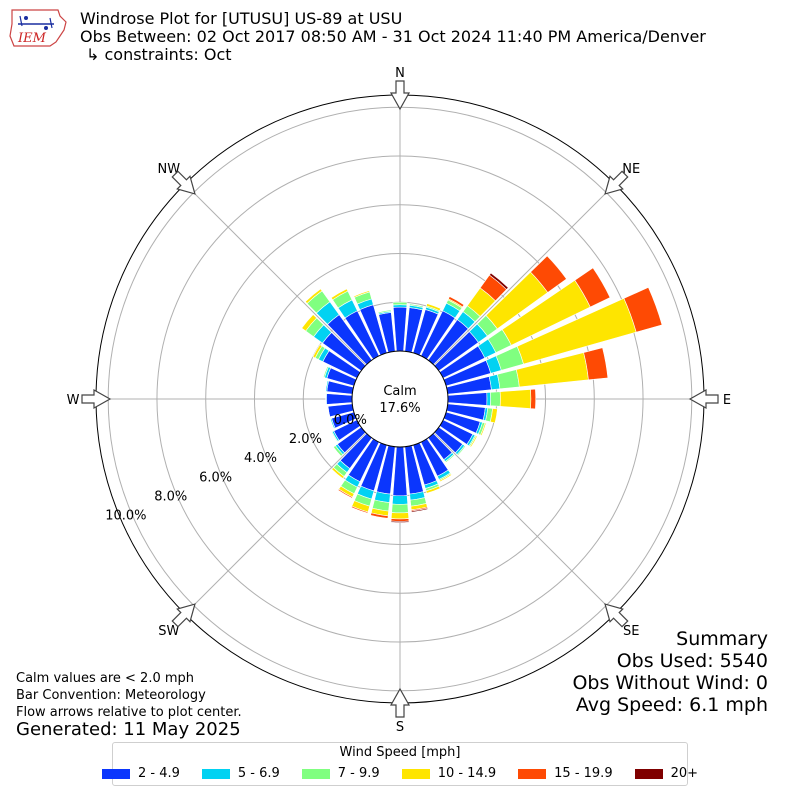  I want to click on legend-item: 5 - 6.9, so click(240, 773).